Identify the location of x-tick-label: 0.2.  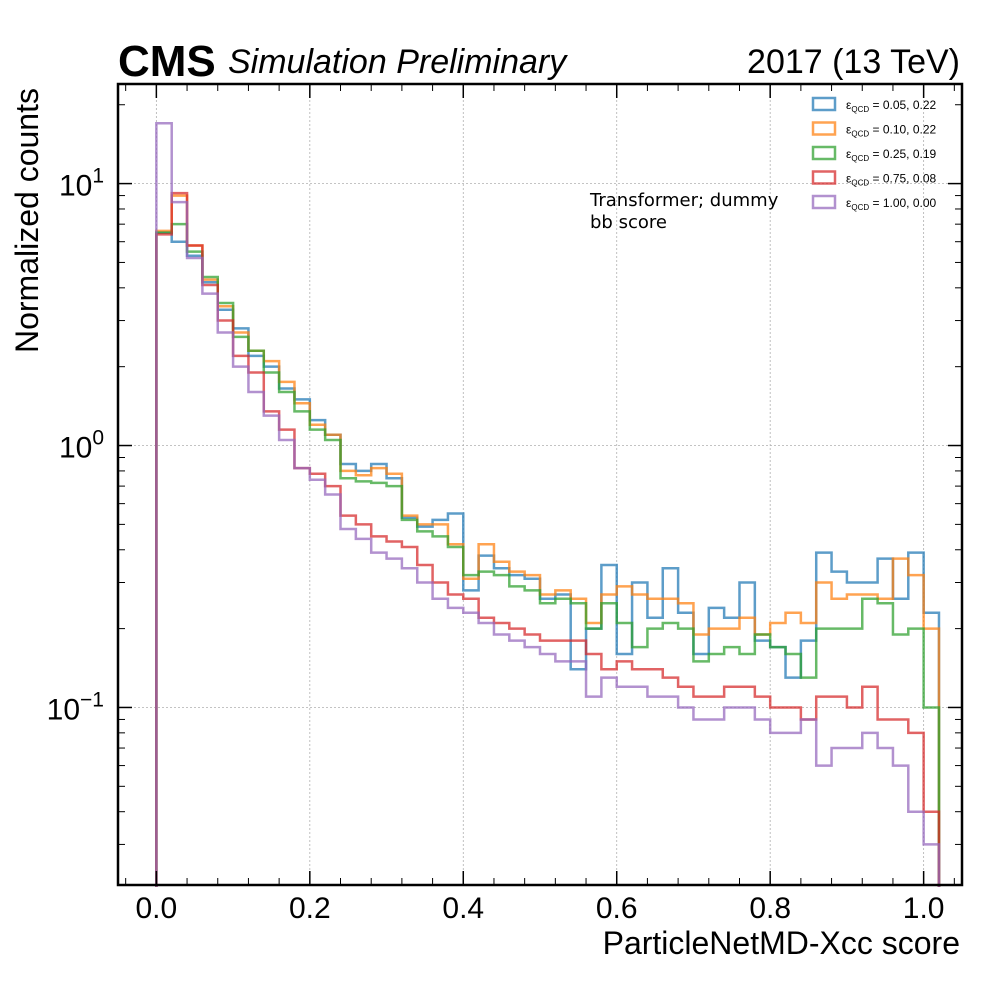
(310, 908).